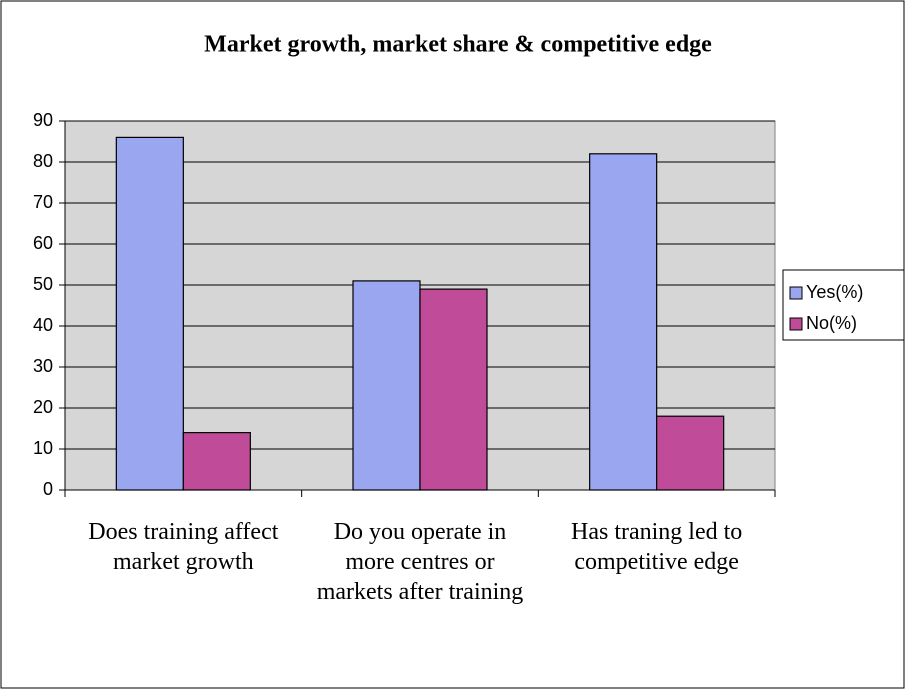  I want to click on legend-box, so click(843, 305).